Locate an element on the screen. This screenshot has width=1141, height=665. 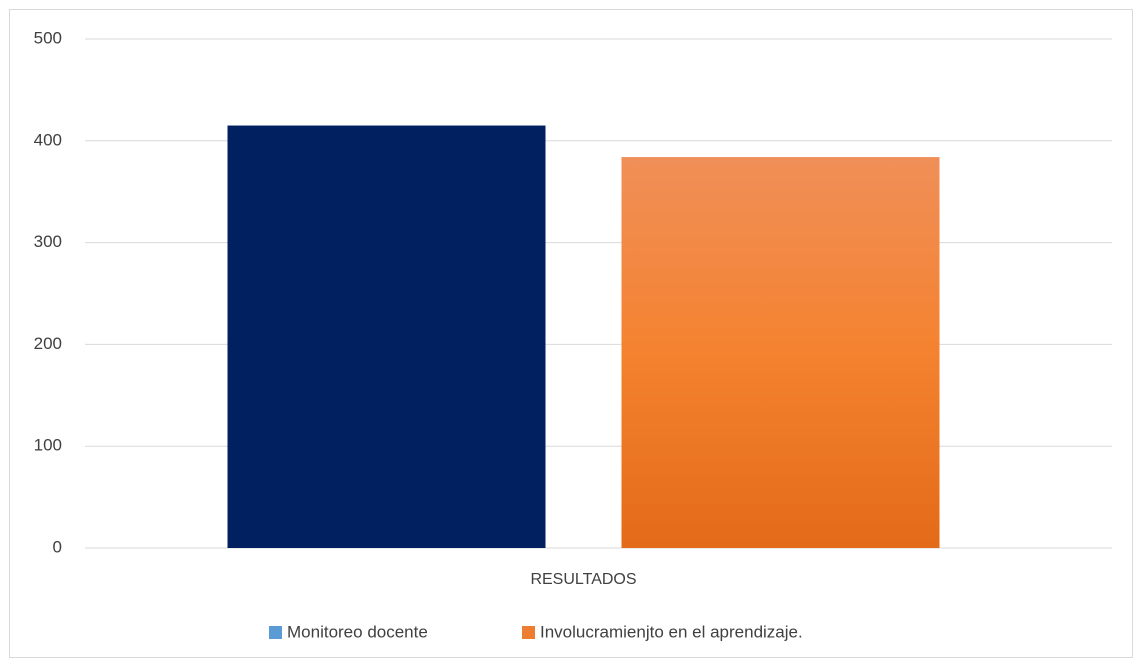
y-tick-label: 300 is located at coordinates (48, 241).